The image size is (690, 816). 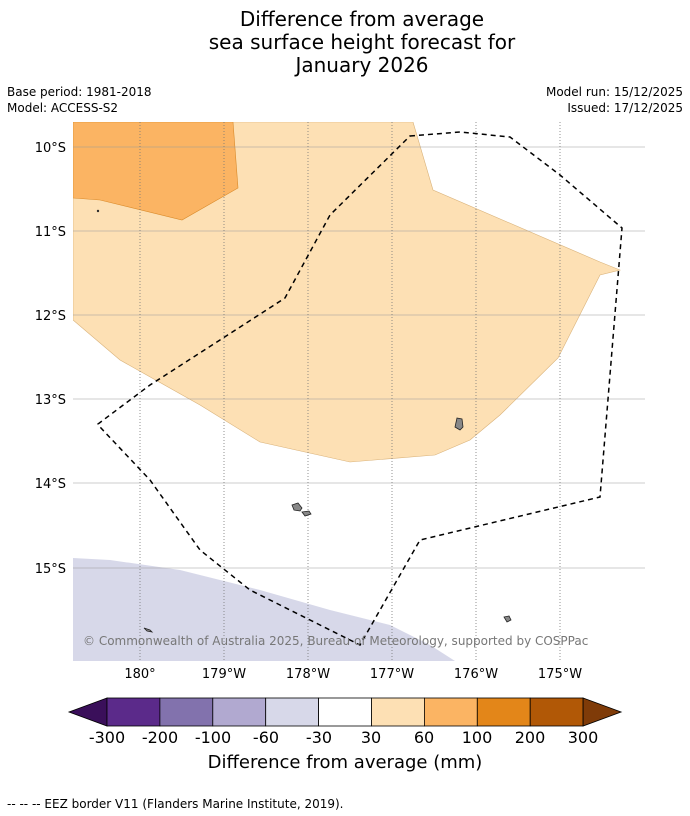 I want to click on island-speck, so click(x=98, y=211).